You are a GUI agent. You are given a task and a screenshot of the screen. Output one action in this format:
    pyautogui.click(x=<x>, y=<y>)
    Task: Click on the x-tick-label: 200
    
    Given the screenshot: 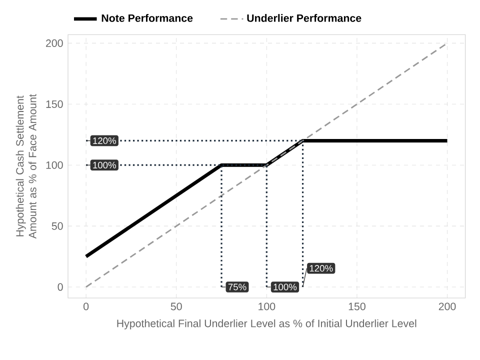 What is the action you would take?
    pyautogui.click(x=447, y=306)
    